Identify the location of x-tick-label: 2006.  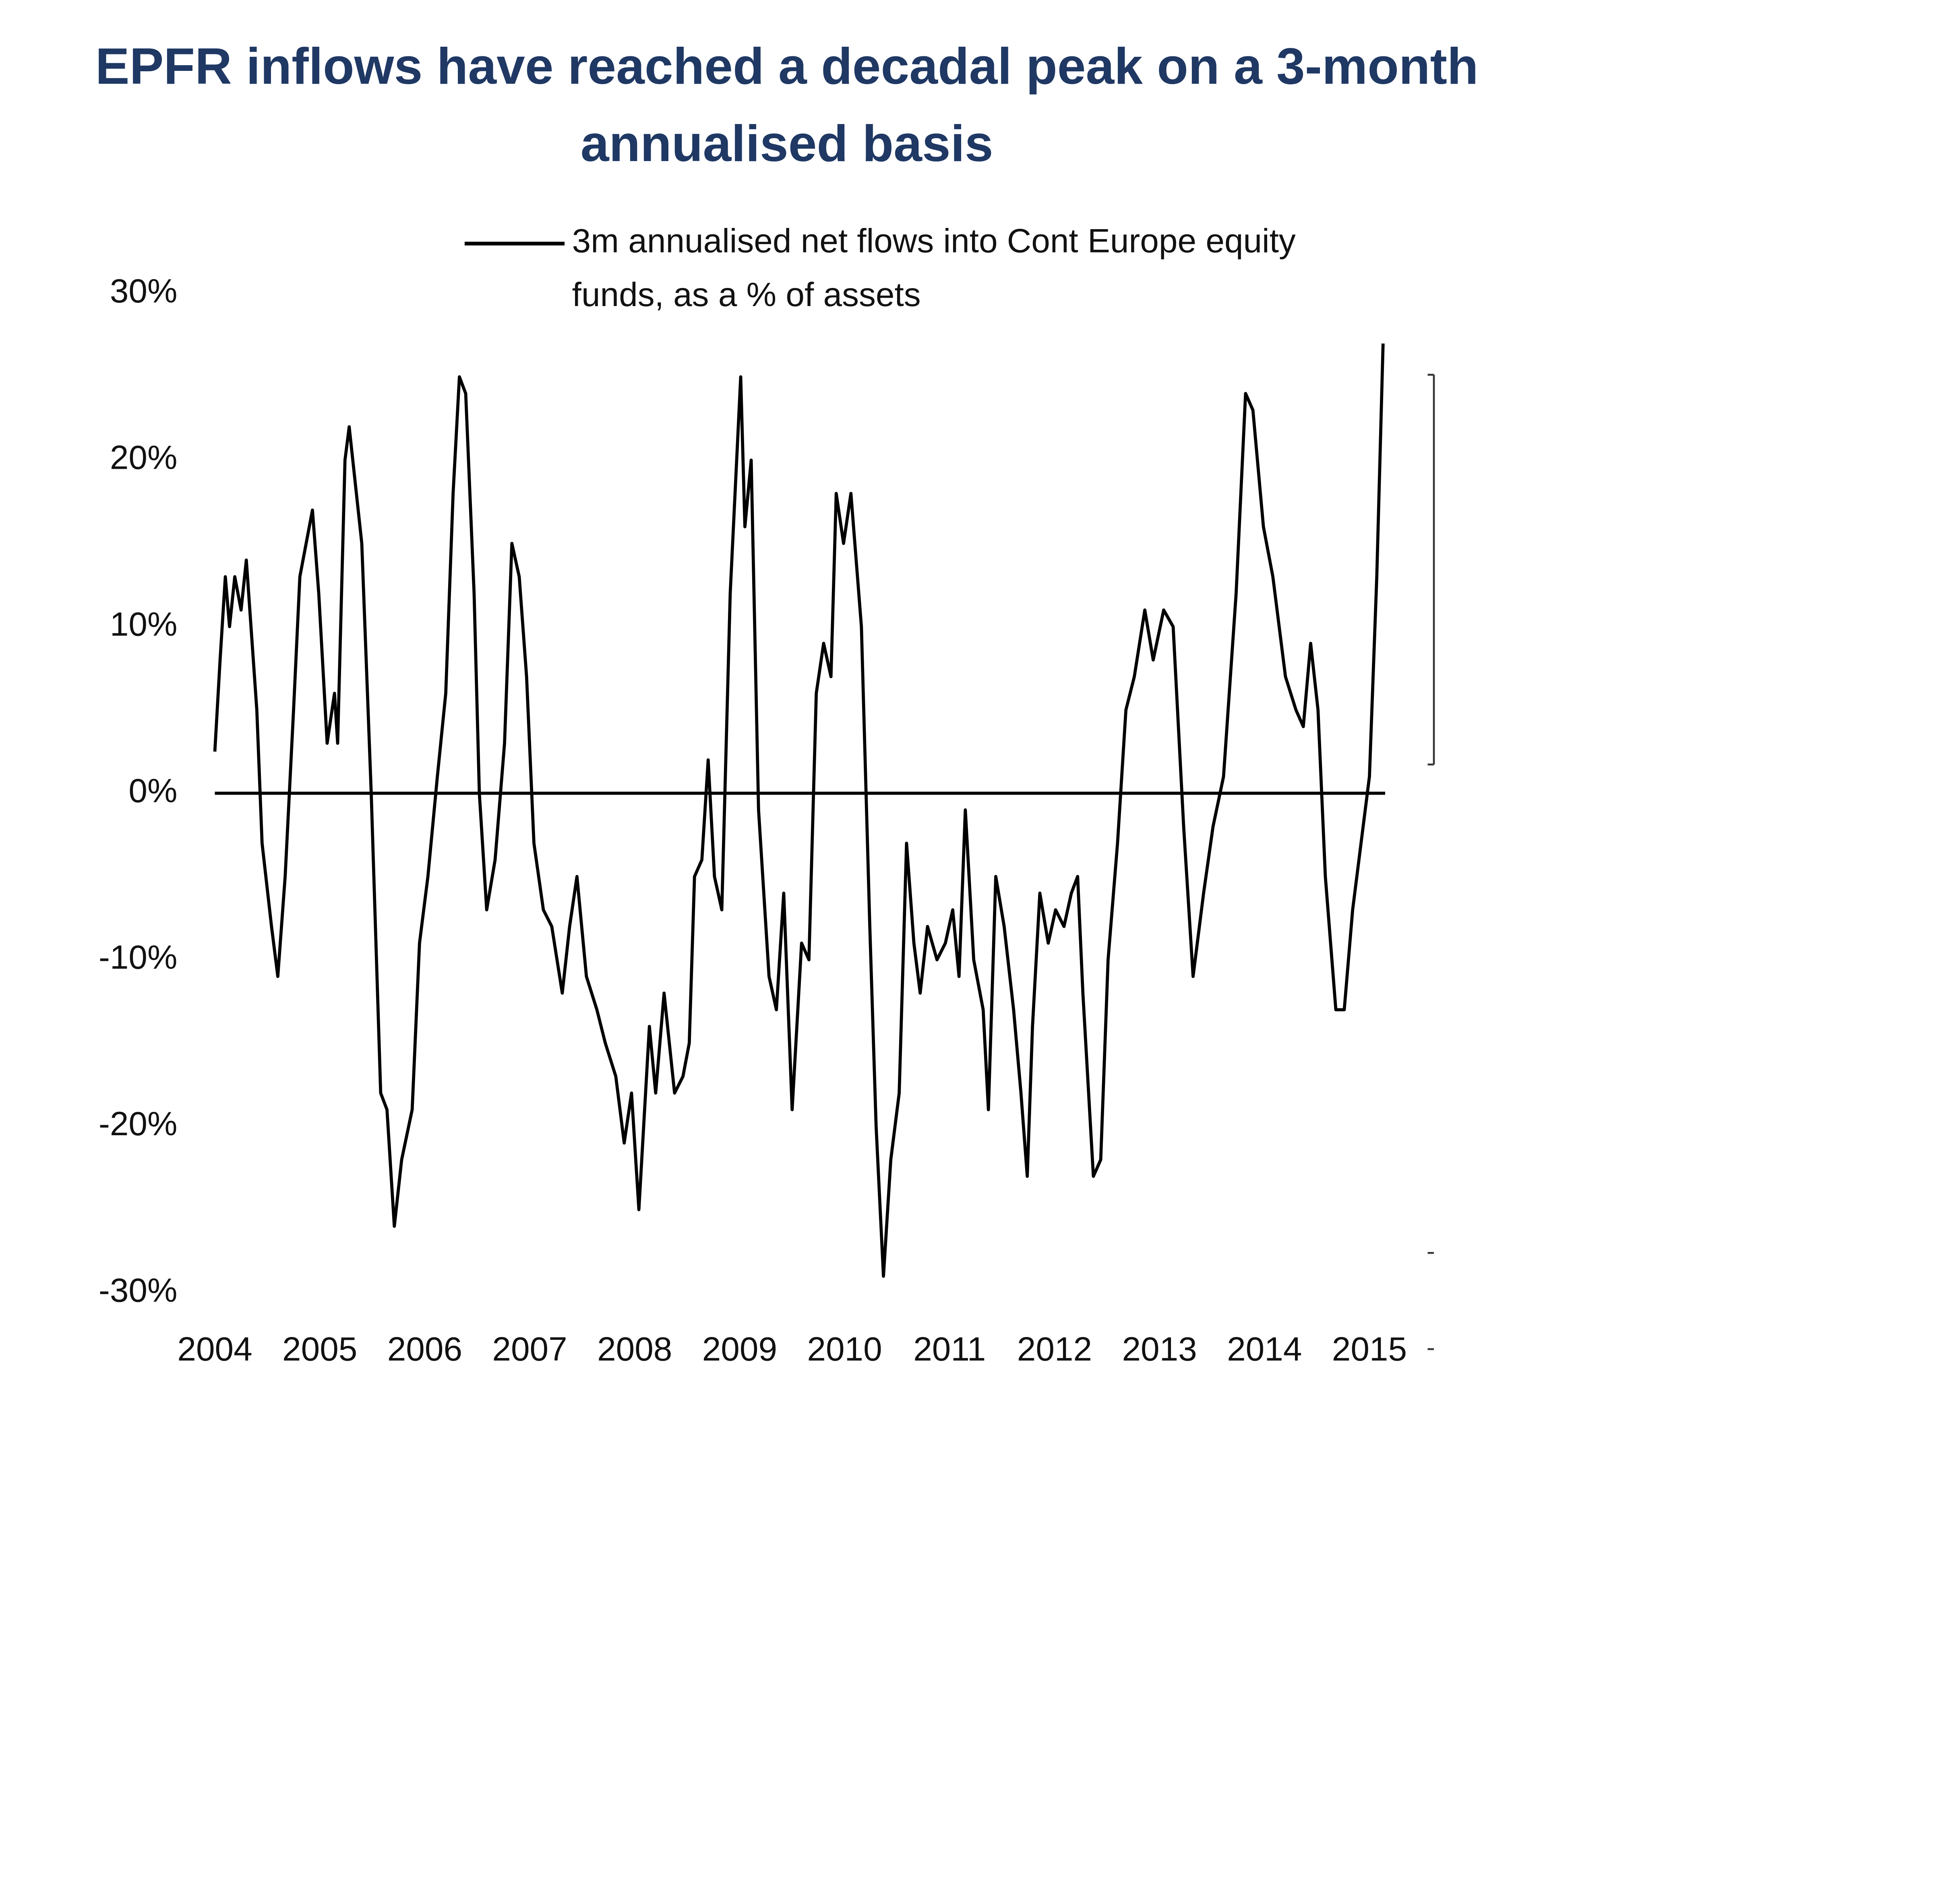
(424, 1349).